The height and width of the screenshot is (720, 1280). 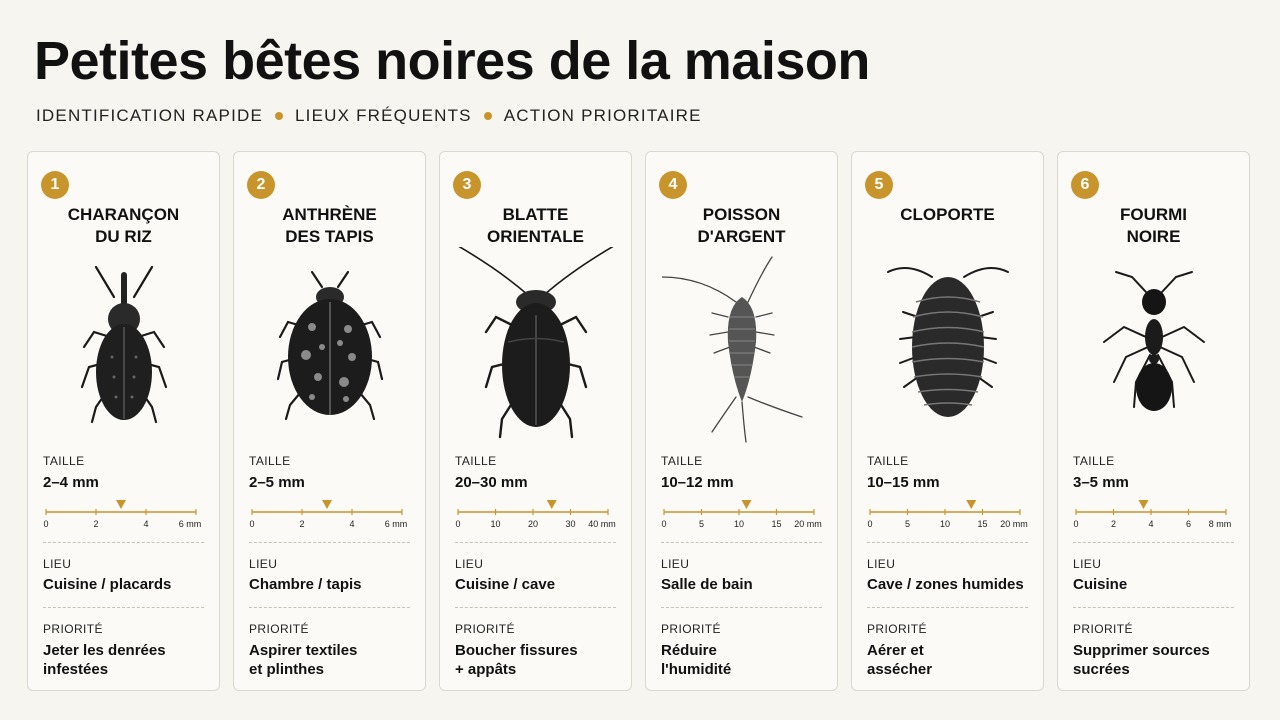 I want to click on place-value: Cave / zones humides, so click(x=945, y=584).